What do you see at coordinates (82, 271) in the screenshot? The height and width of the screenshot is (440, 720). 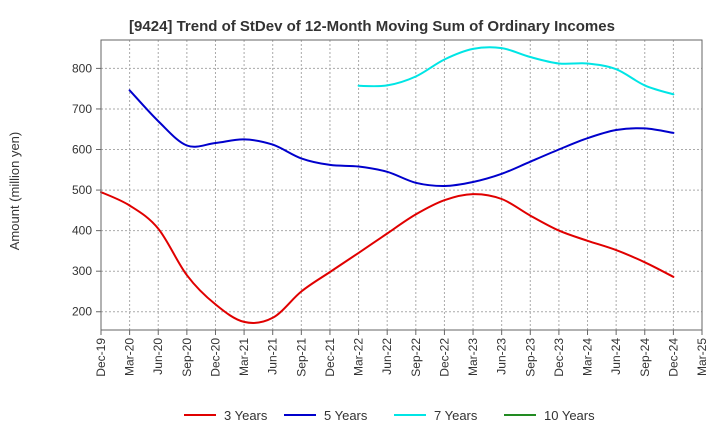 I see `y-tick-label: 300` at bounding box center [82, 271].